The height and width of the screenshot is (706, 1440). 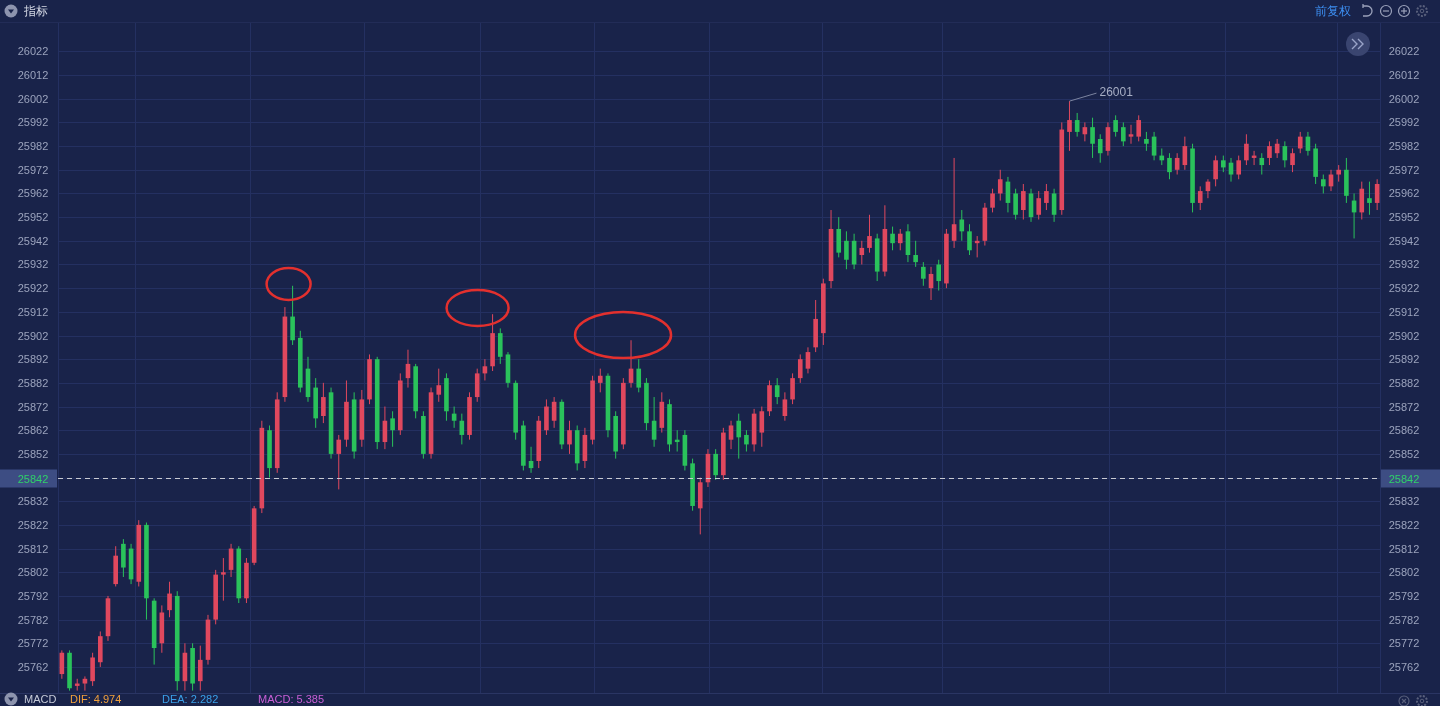 What do you see at coordinates (1404, 146) in the screenshot?
I see `y2-tick-label: 25982` at bounding box center [1404, 146].